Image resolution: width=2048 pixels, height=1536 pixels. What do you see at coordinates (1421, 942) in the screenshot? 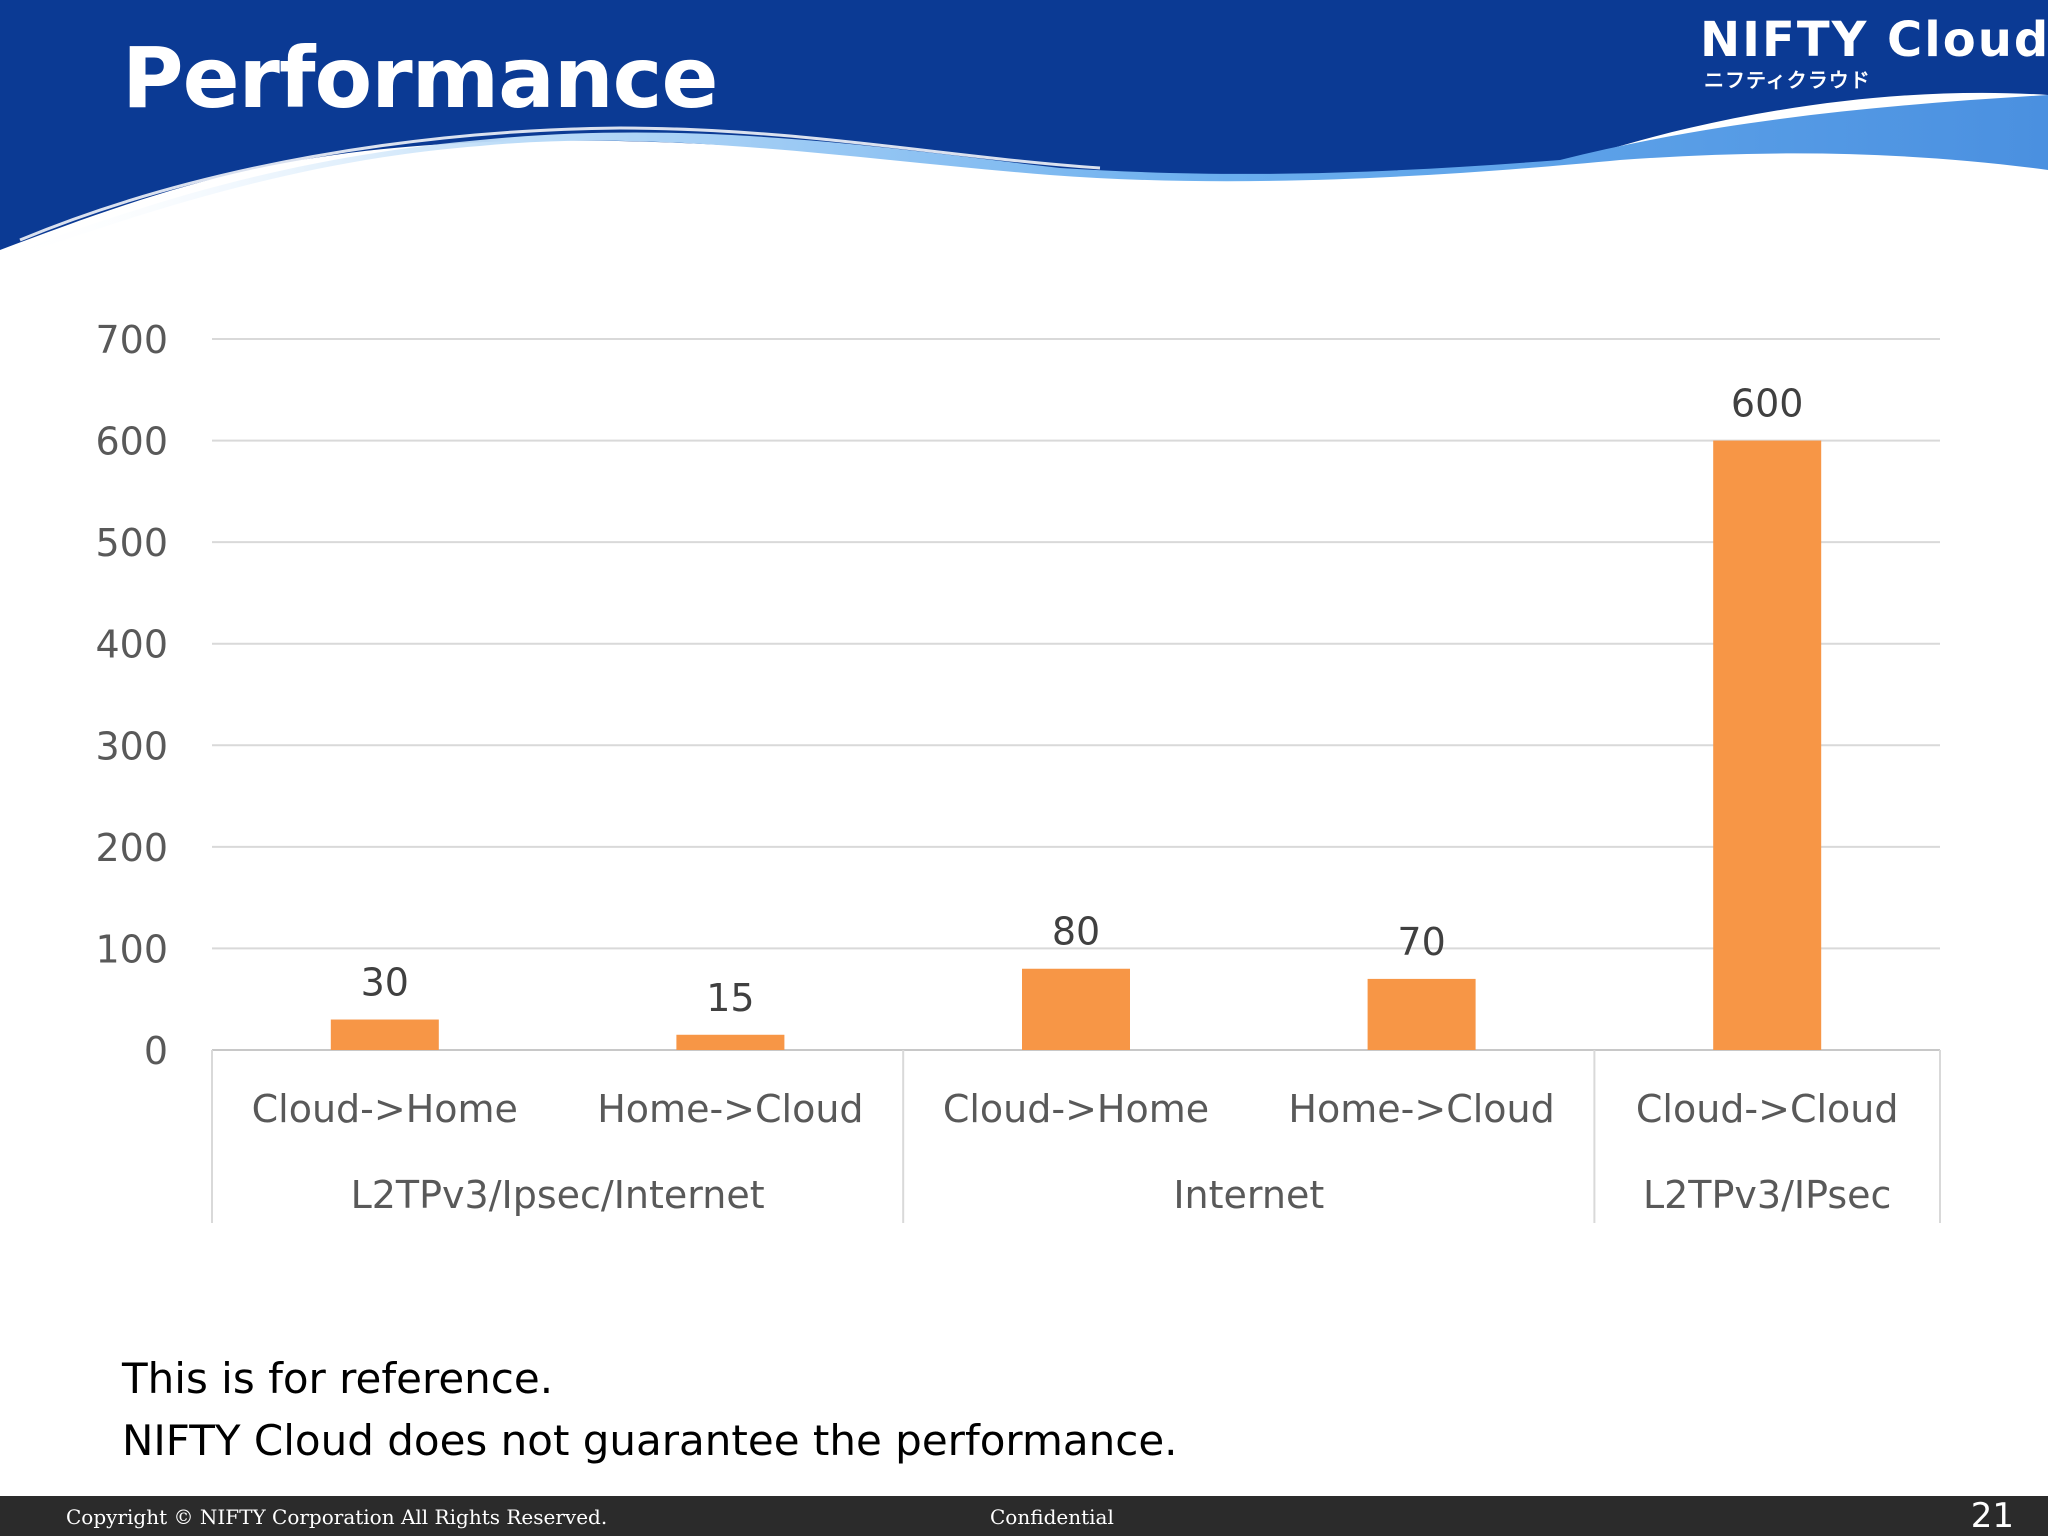
I see `data-label-4: 70` at bounding box center [1421, 942].